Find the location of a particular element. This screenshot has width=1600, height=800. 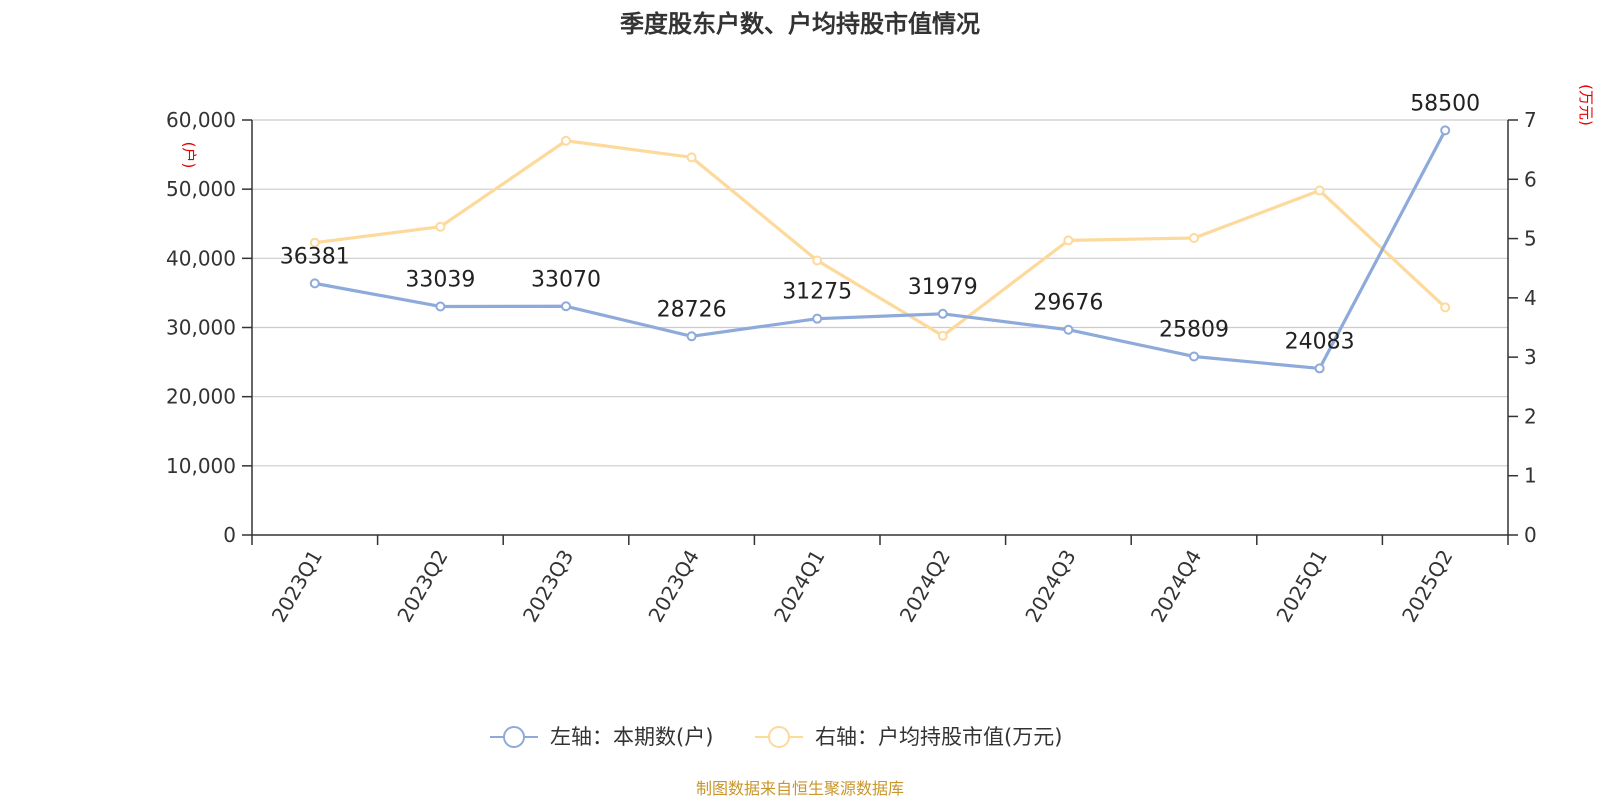

right-tick-label: 4 is located at coordinates (1530, 298).